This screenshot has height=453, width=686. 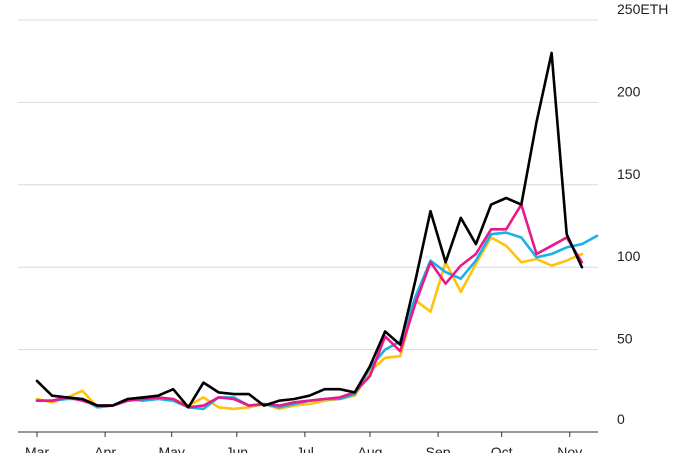 I want to click on y-tick-label-200: 200, so click(x=629, y=91).